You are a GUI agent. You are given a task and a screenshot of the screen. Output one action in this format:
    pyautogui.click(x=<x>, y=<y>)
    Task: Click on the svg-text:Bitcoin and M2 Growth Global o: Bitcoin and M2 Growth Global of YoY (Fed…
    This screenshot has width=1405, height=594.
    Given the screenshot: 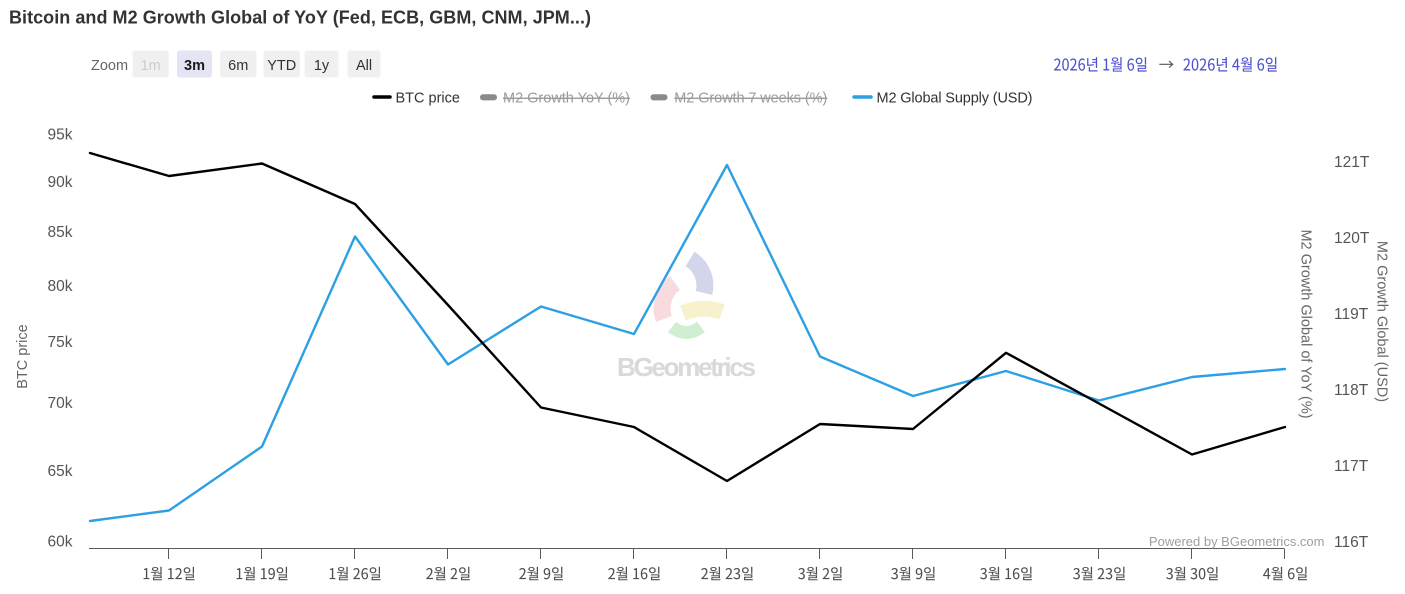 What is the action you would take?
    pyautogui.click(x=300, y=18)
    